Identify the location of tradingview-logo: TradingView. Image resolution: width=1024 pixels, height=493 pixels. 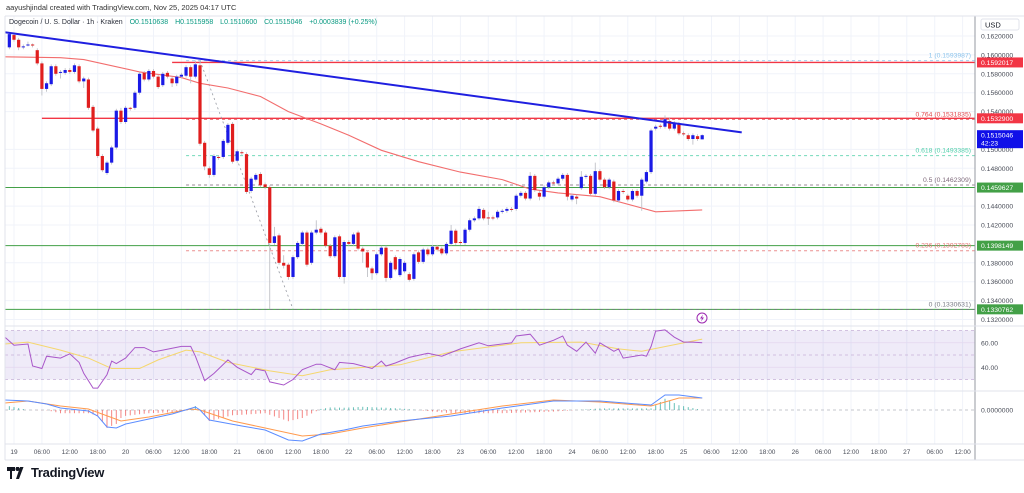
(55, 472).